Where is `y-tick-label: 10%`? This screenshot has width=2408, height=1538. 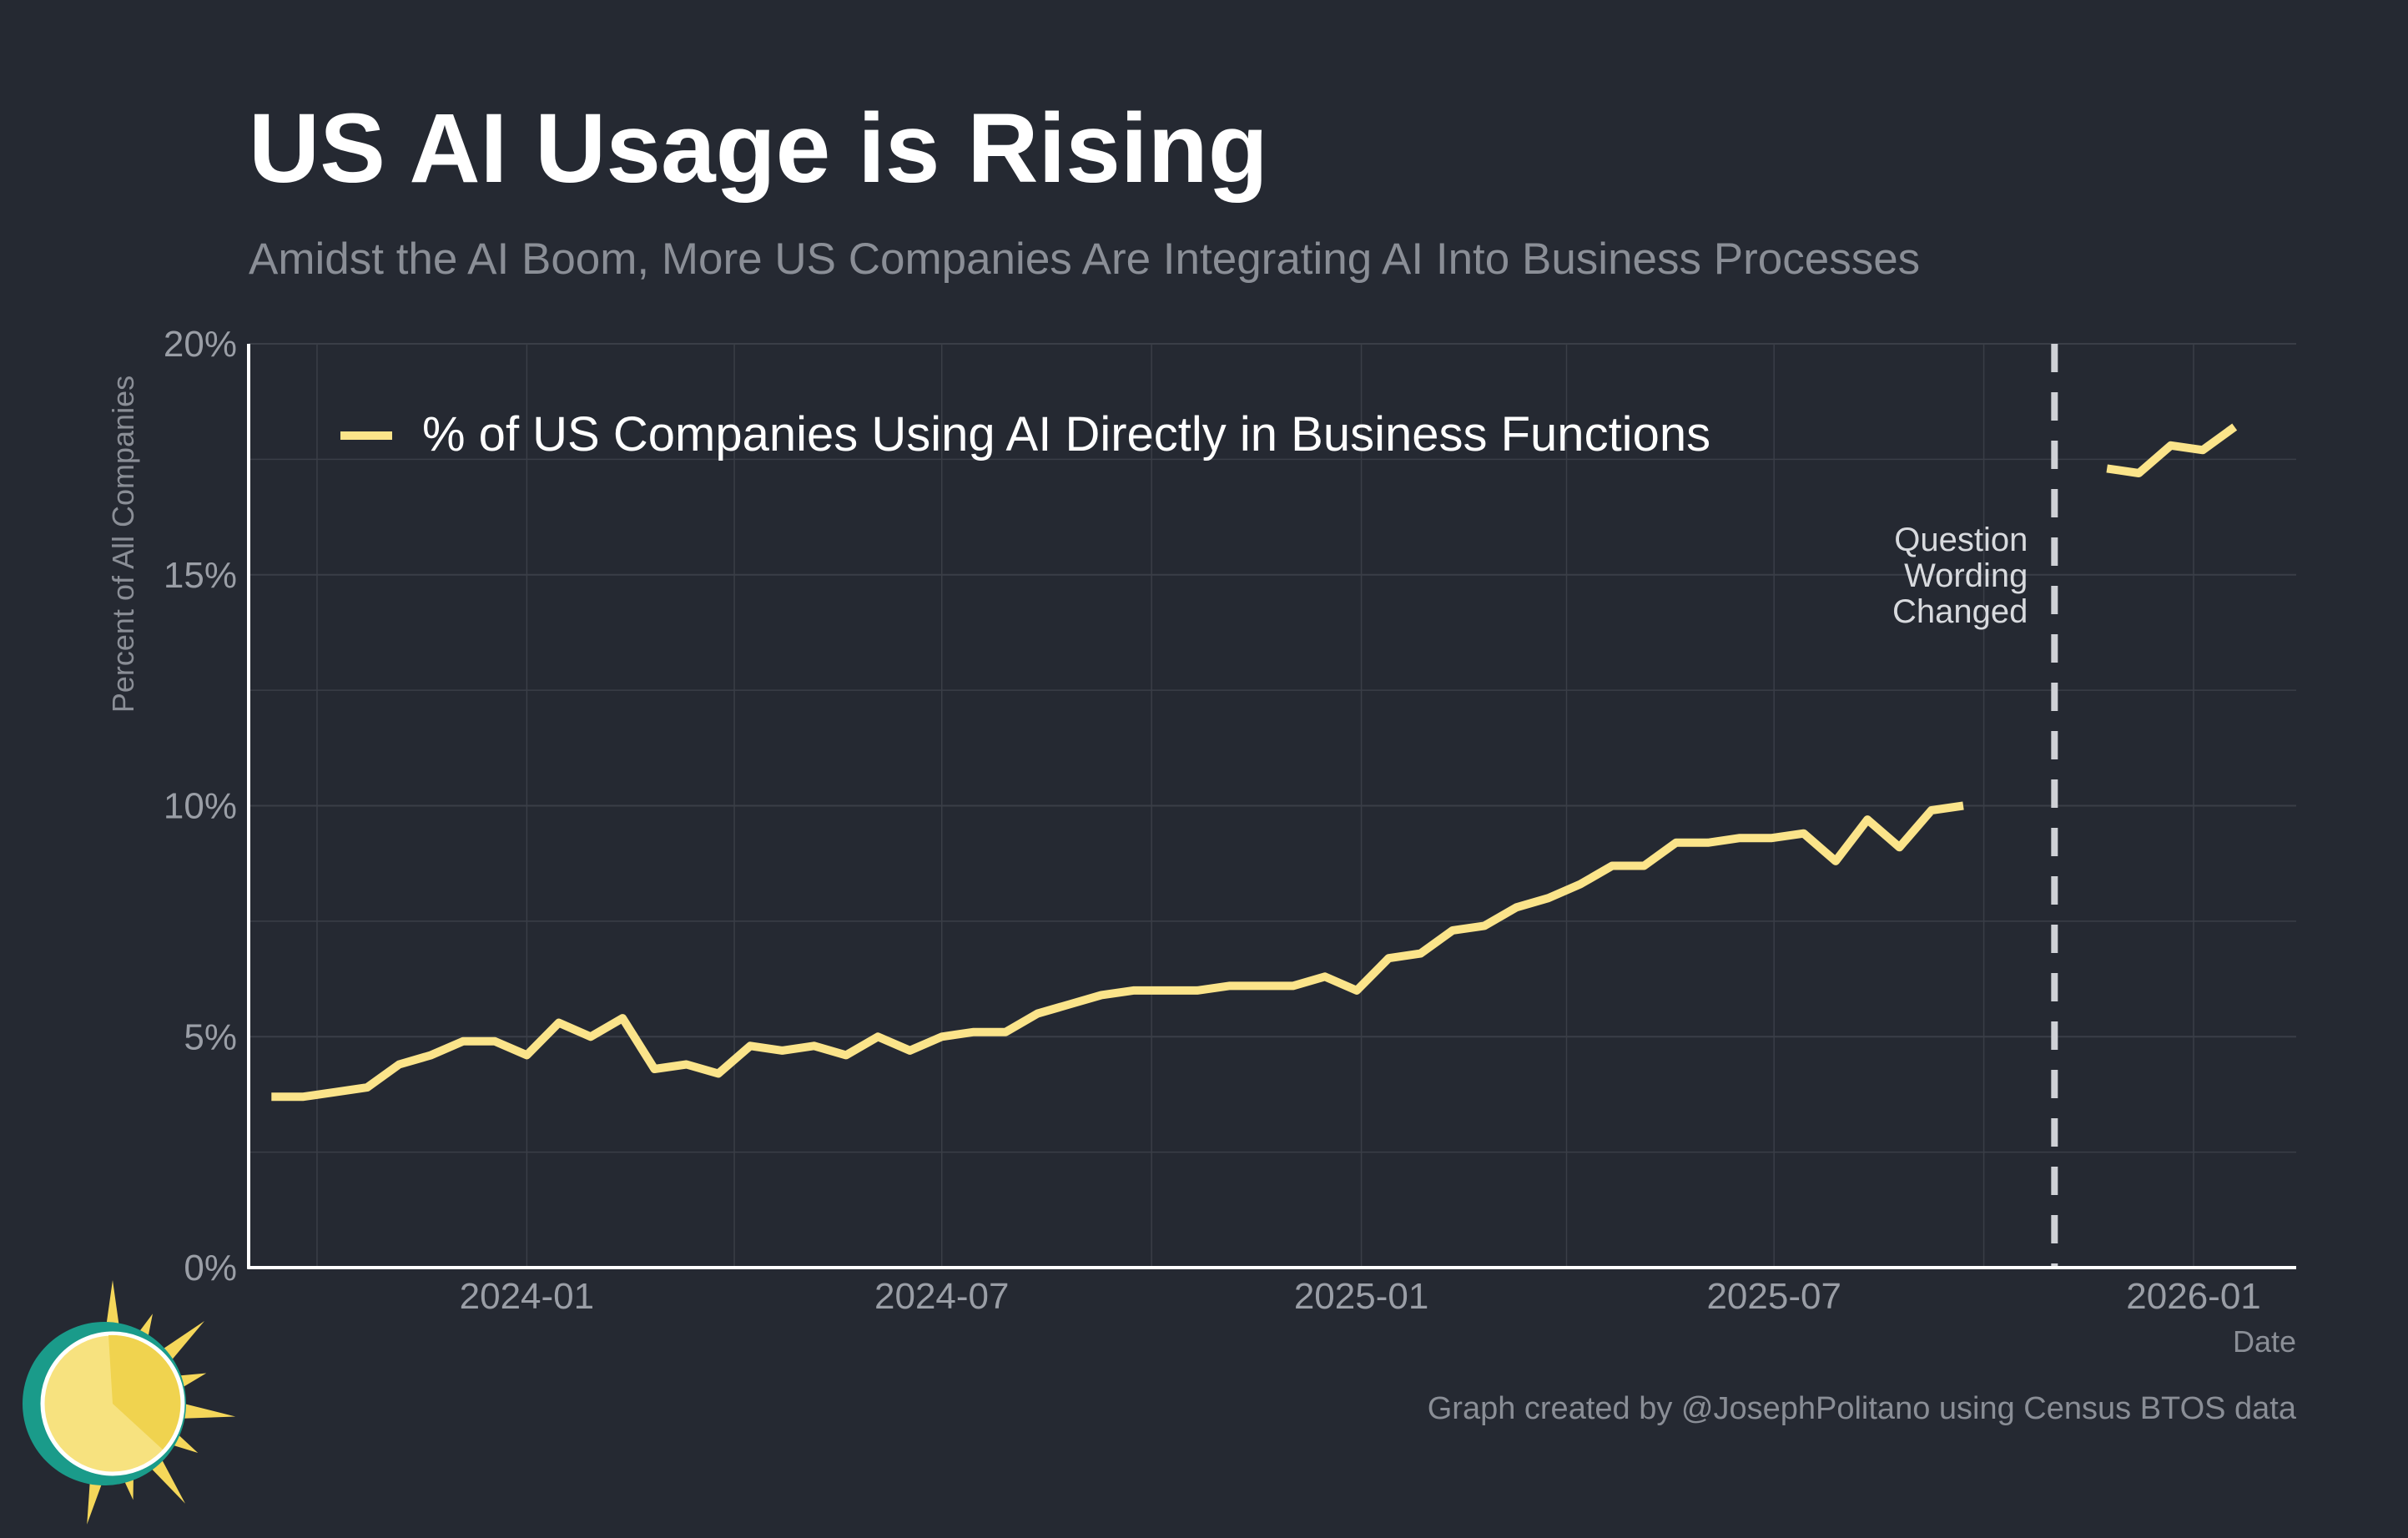 y-tick-label: 10% is located at coordinates (200, 806).